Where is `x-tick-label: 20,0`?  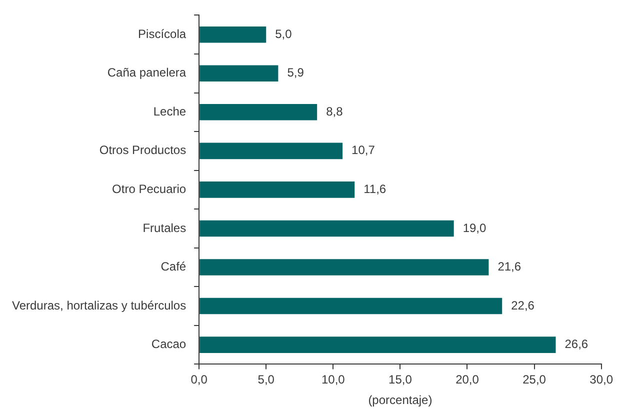
x-tick-label: 20,0 is located at coordinates (468, 379).